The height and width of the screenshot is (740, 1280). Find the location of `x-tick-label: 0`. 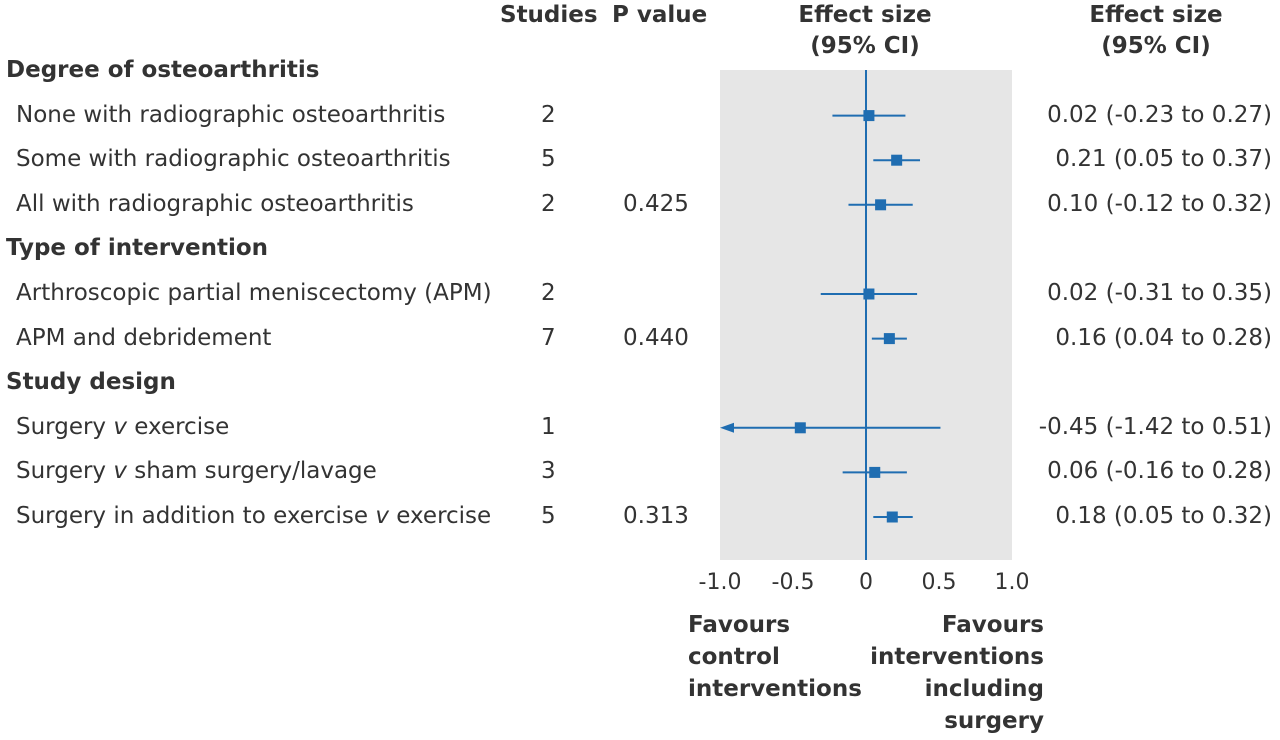

x-tick-label: 0 is located at coordinates (866, 582).